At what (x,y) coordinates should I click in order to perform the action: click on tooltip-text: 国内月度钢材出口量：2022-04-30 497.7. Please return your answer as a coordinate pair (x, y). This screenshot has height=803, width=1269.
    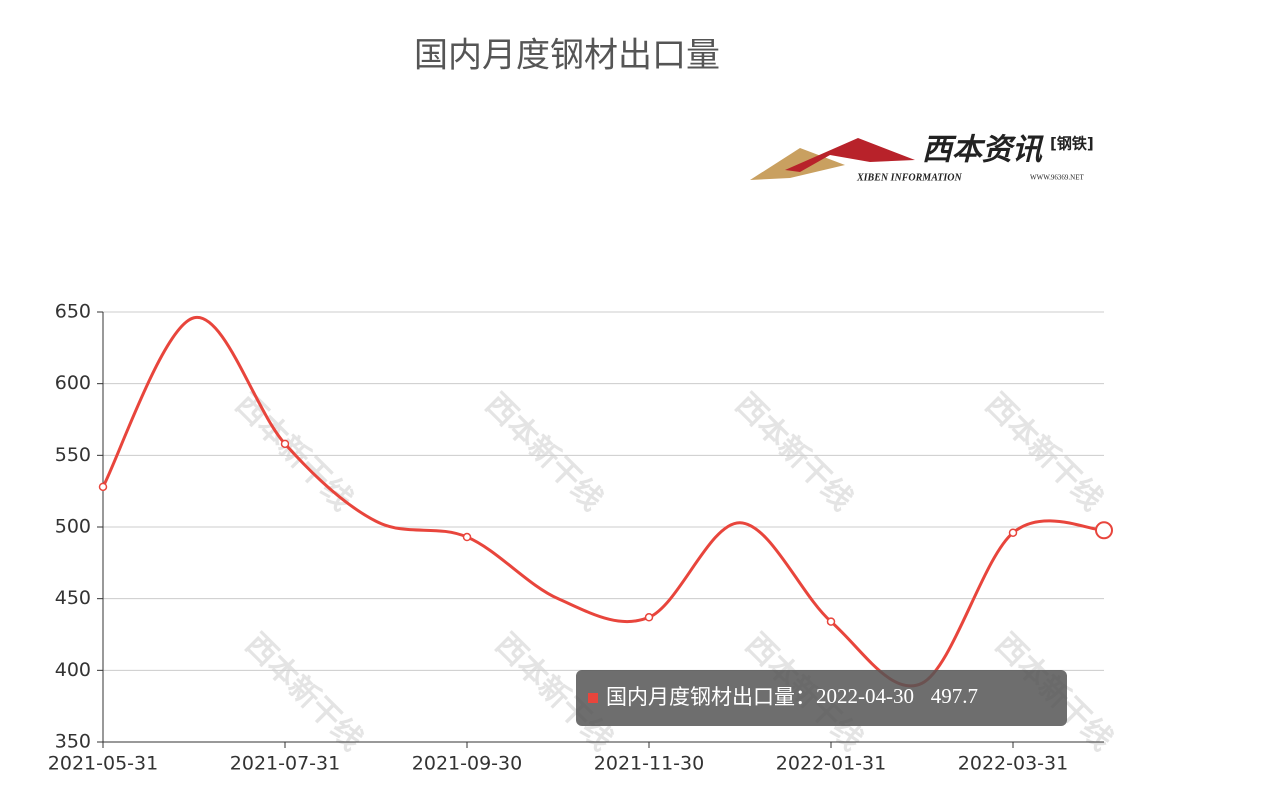
    Looking at the image, I should click on (792, 696).